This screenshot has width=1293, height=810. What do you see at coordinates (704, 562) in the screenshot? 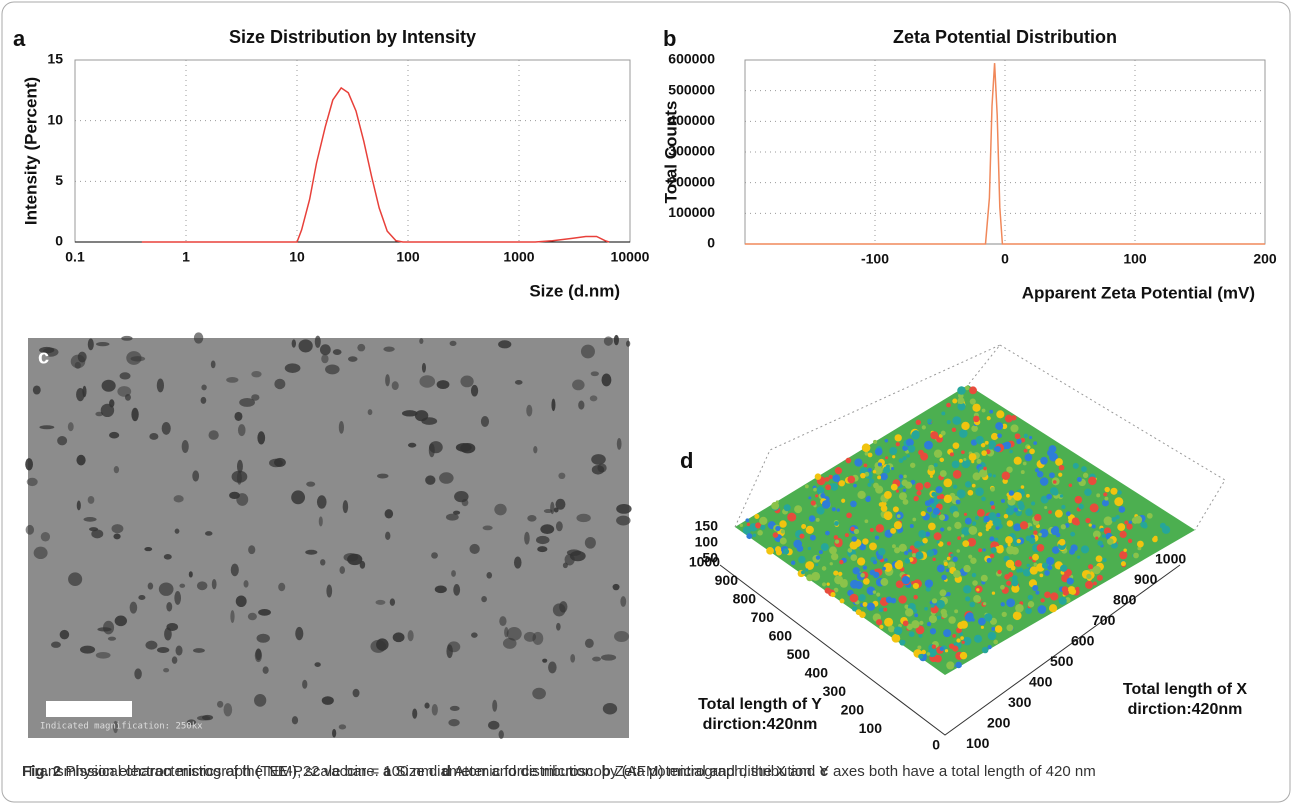
I see `y-tick-label: 1000` at bounding box center [704, 562].